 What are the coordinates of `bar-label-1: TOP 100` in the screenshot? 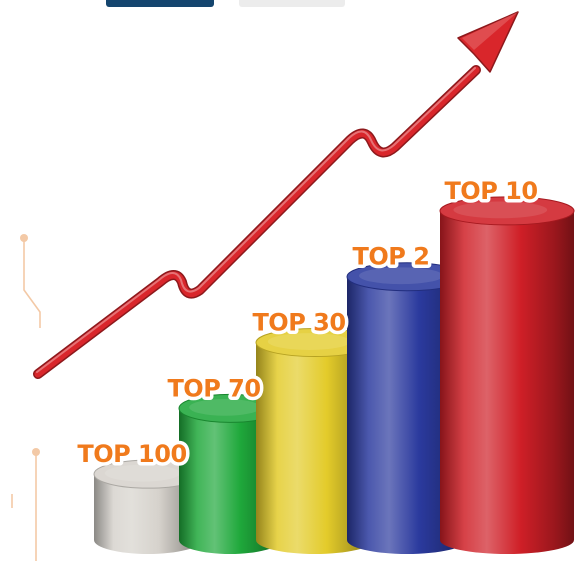 It's located at (131, 454).